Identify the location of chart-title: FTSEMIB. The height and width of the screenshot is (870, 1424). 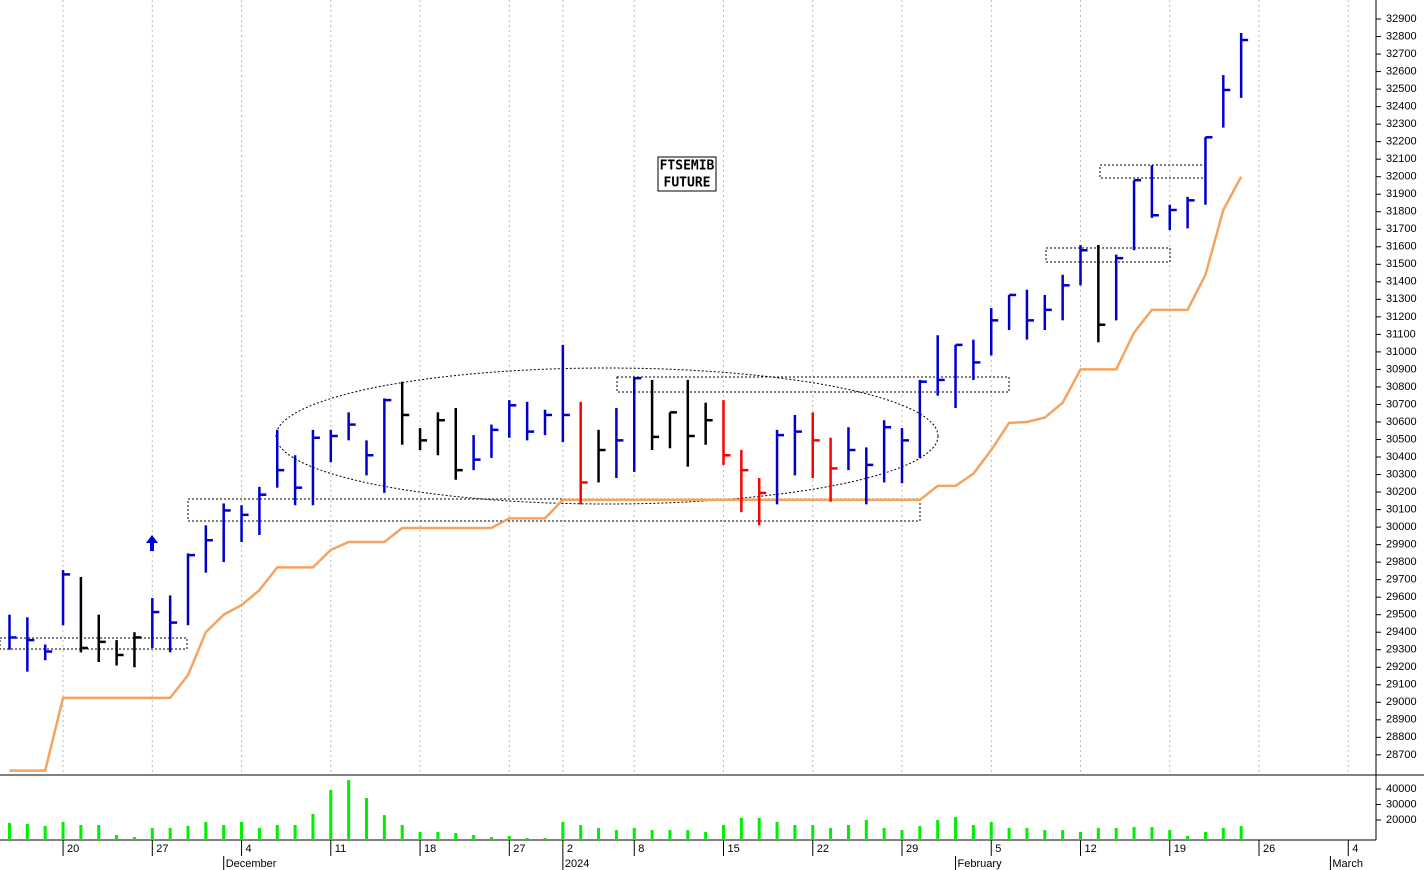
(687, 166).